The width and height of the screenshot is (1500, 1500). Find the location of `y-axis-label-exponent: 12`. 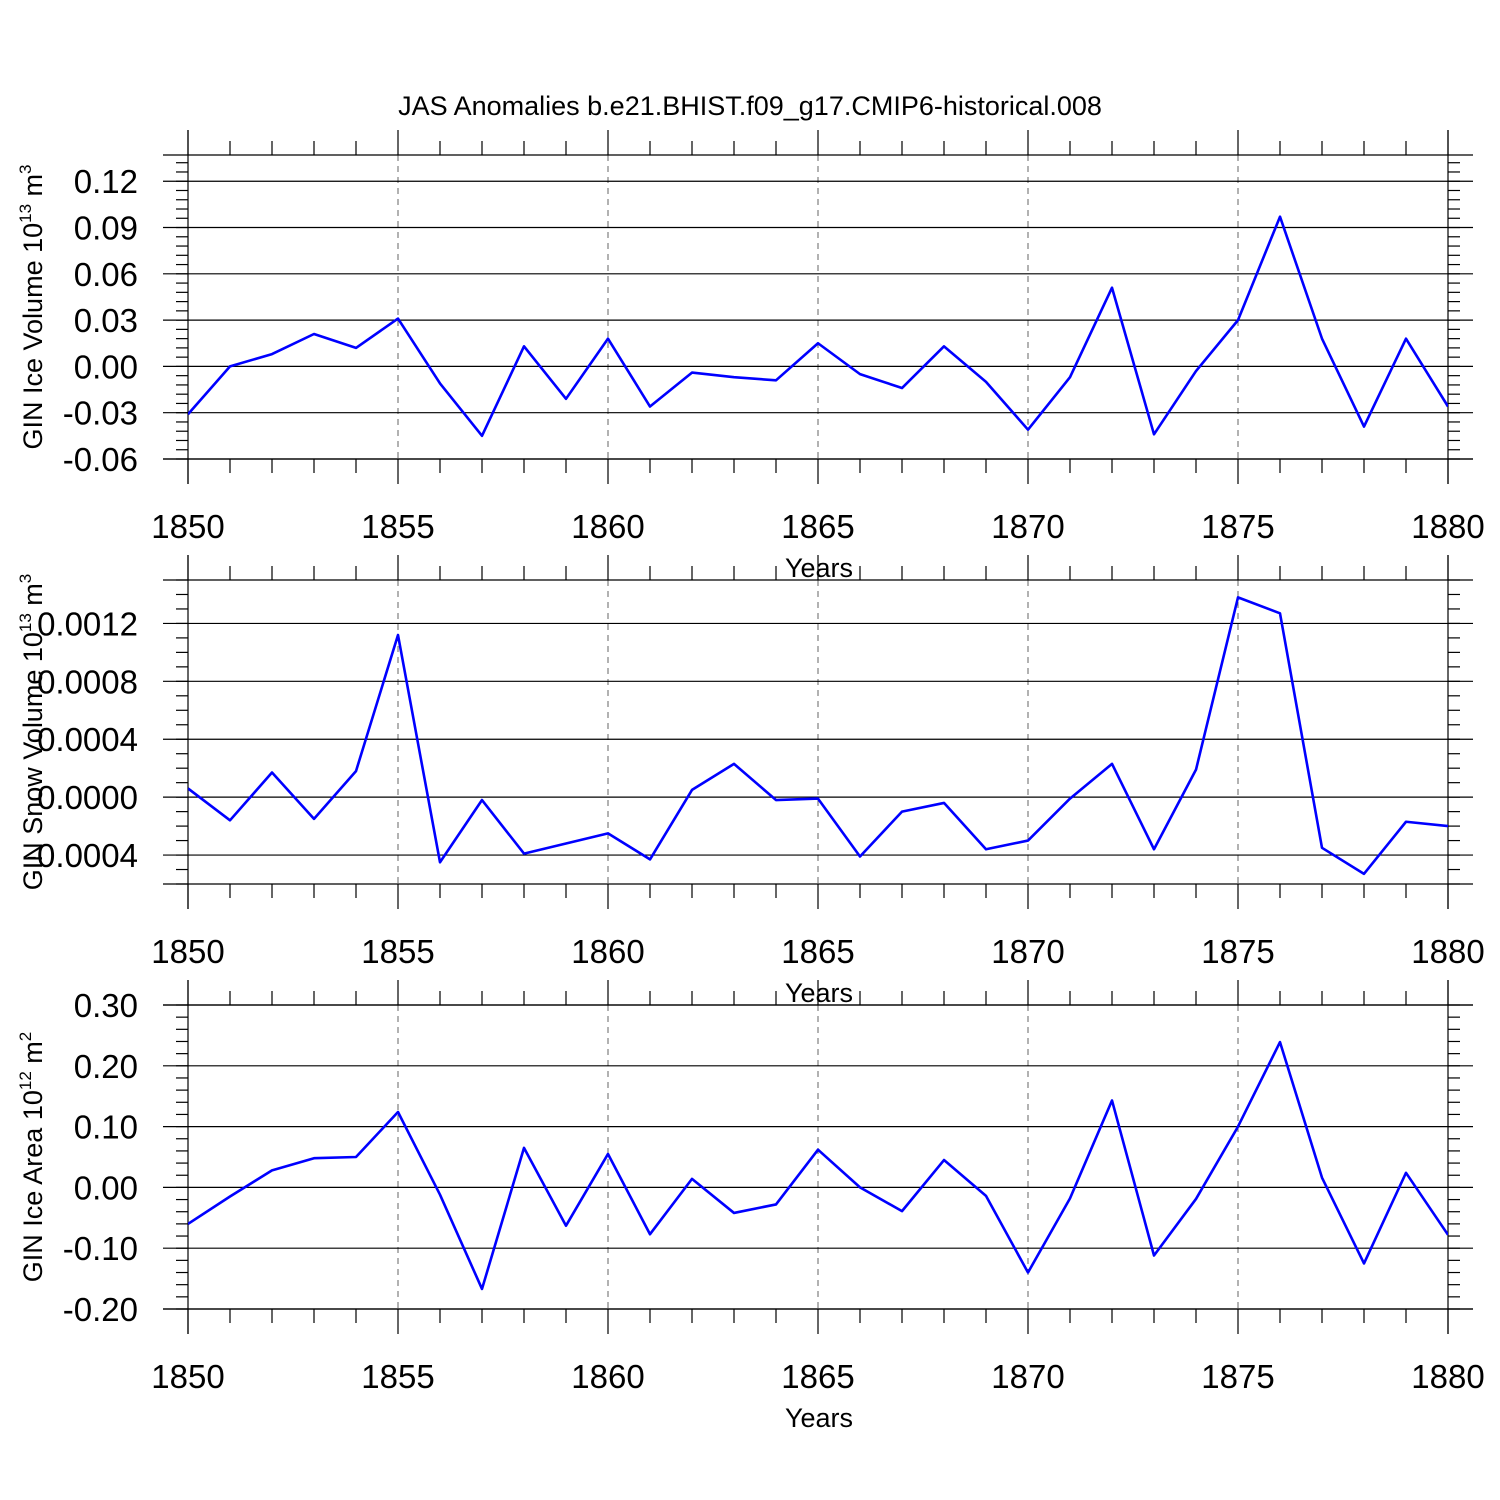

y-axis-label-exponent: 12 is located at coordinates (25, 1080).